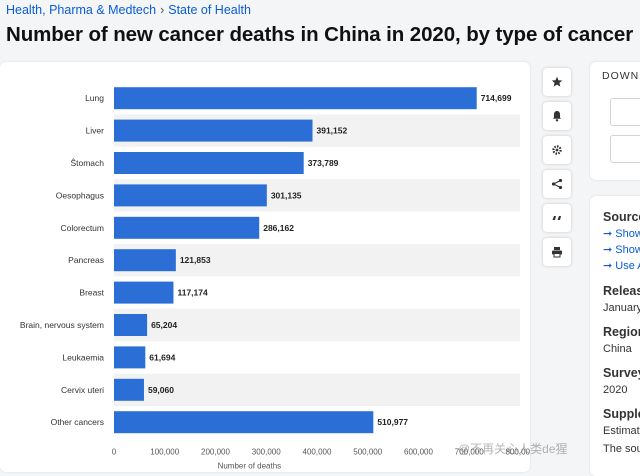  I want to click on gear-icon, so click(557, 150).